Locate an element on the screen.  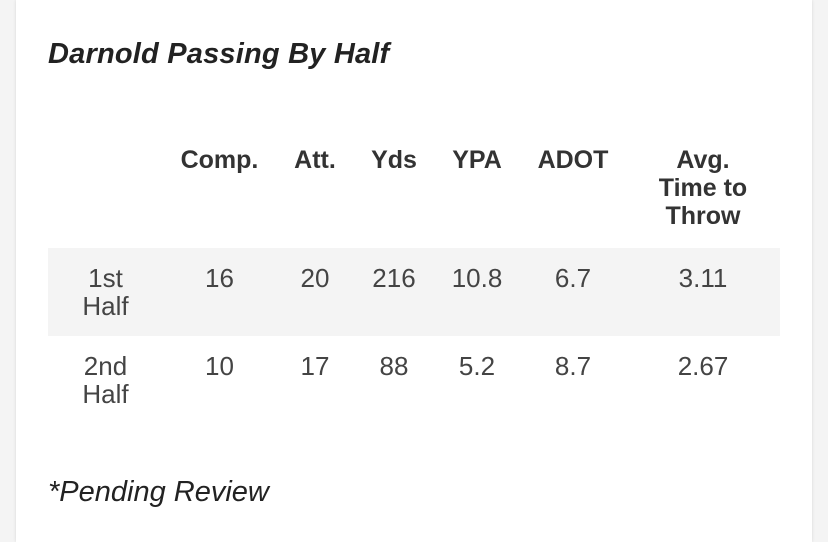
cell-adot: 8.7 is located at coordinates (573, 366).